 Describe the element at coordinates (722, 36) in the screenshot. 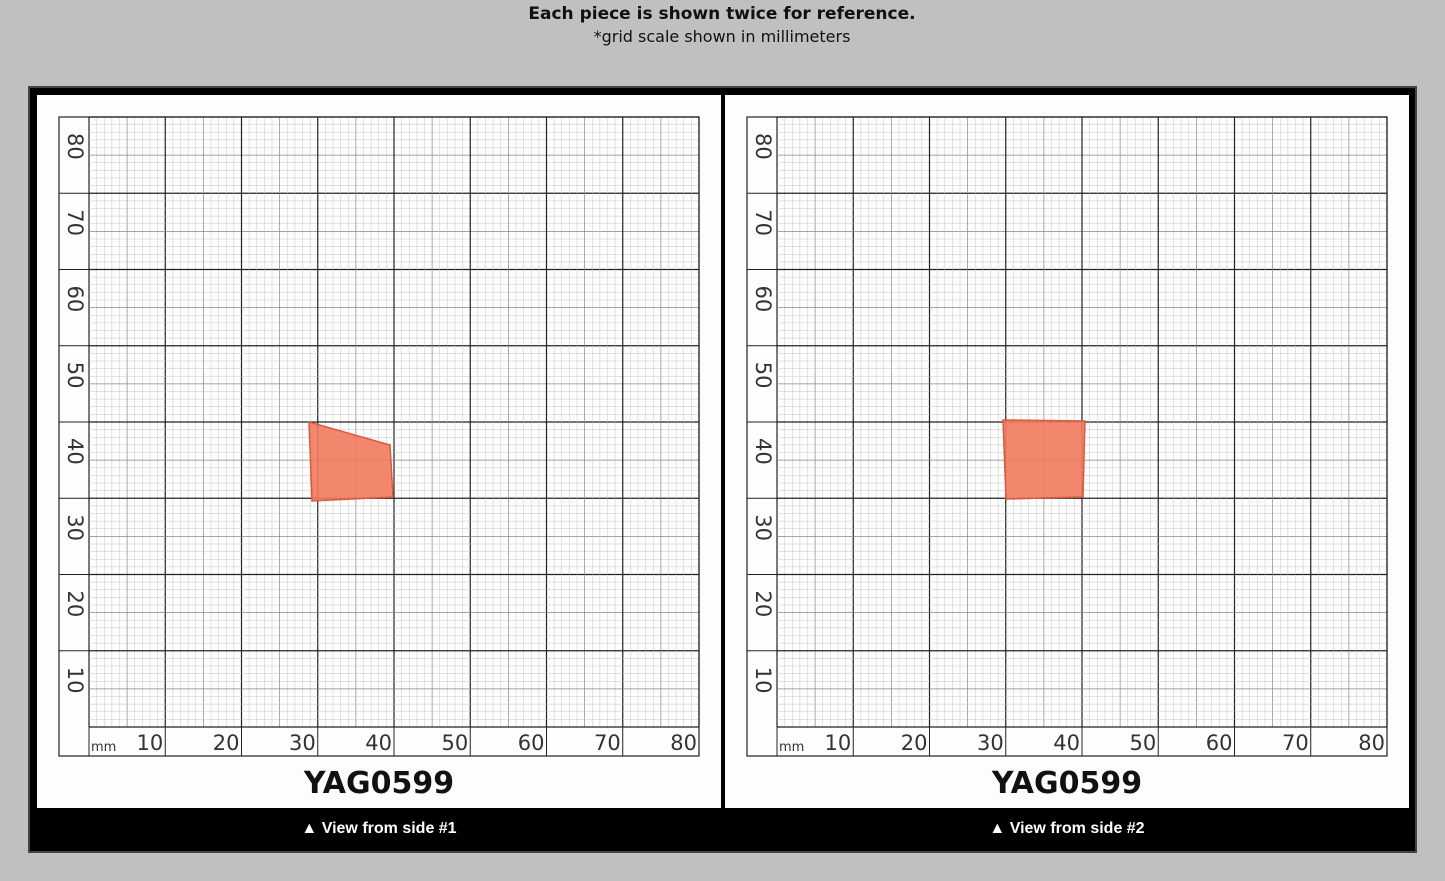

I see `subtitle: *grid scale shown in millimeters` at that location.